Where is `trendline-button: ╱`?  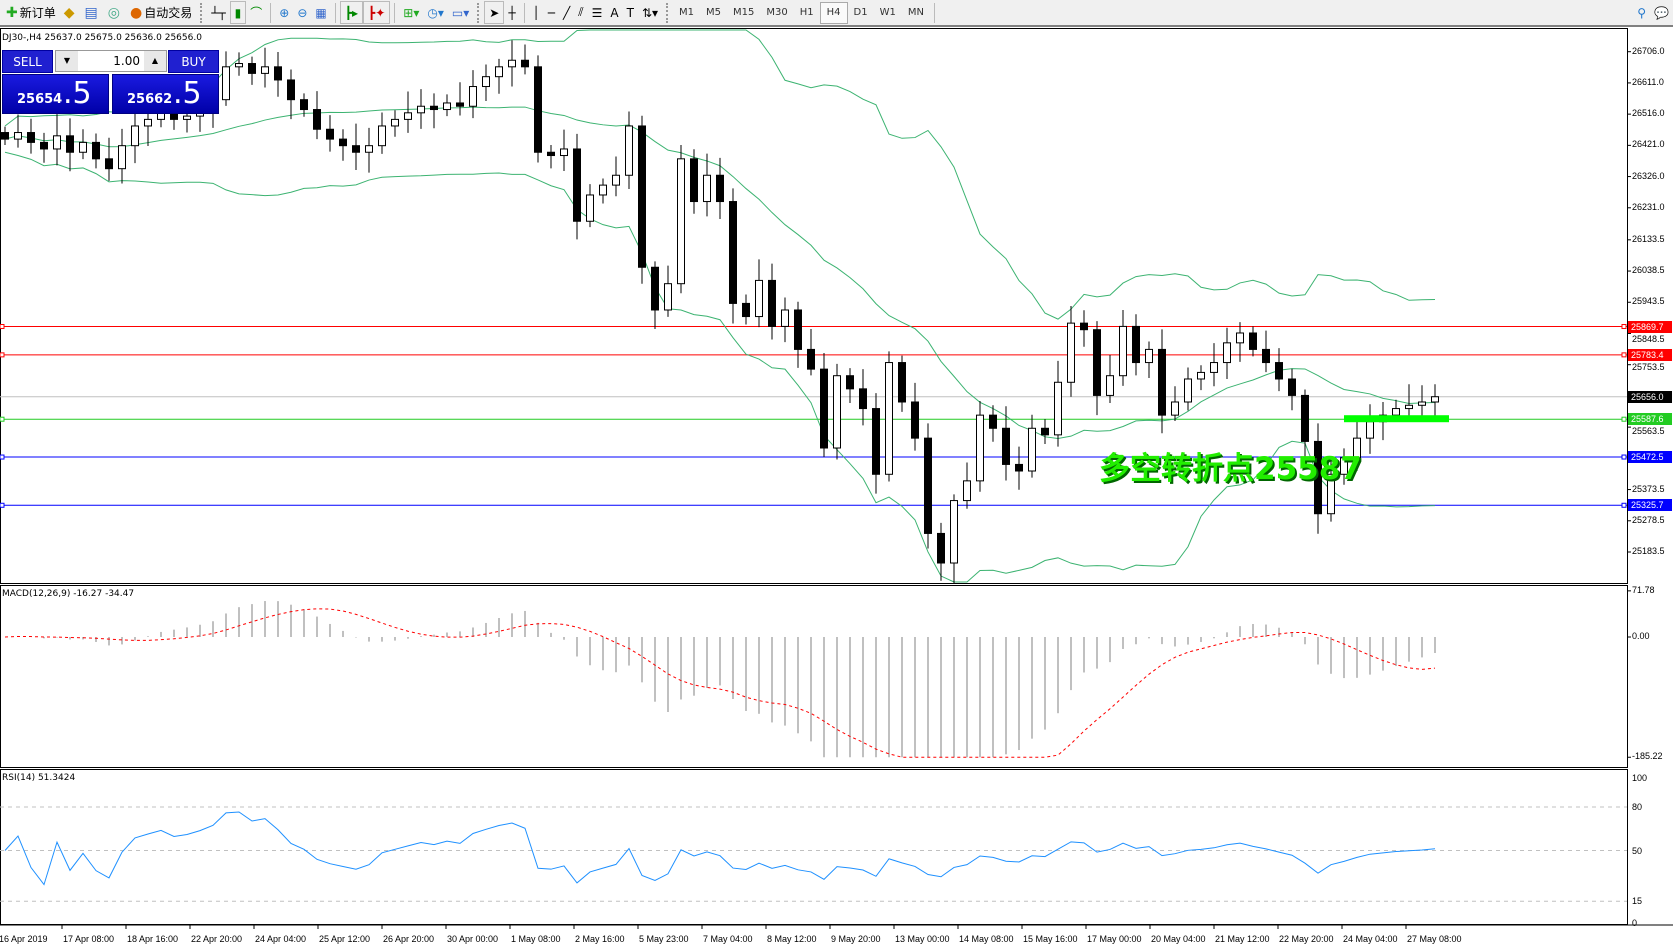
trendline-button: ╱ is located at coordinates (566, 12).